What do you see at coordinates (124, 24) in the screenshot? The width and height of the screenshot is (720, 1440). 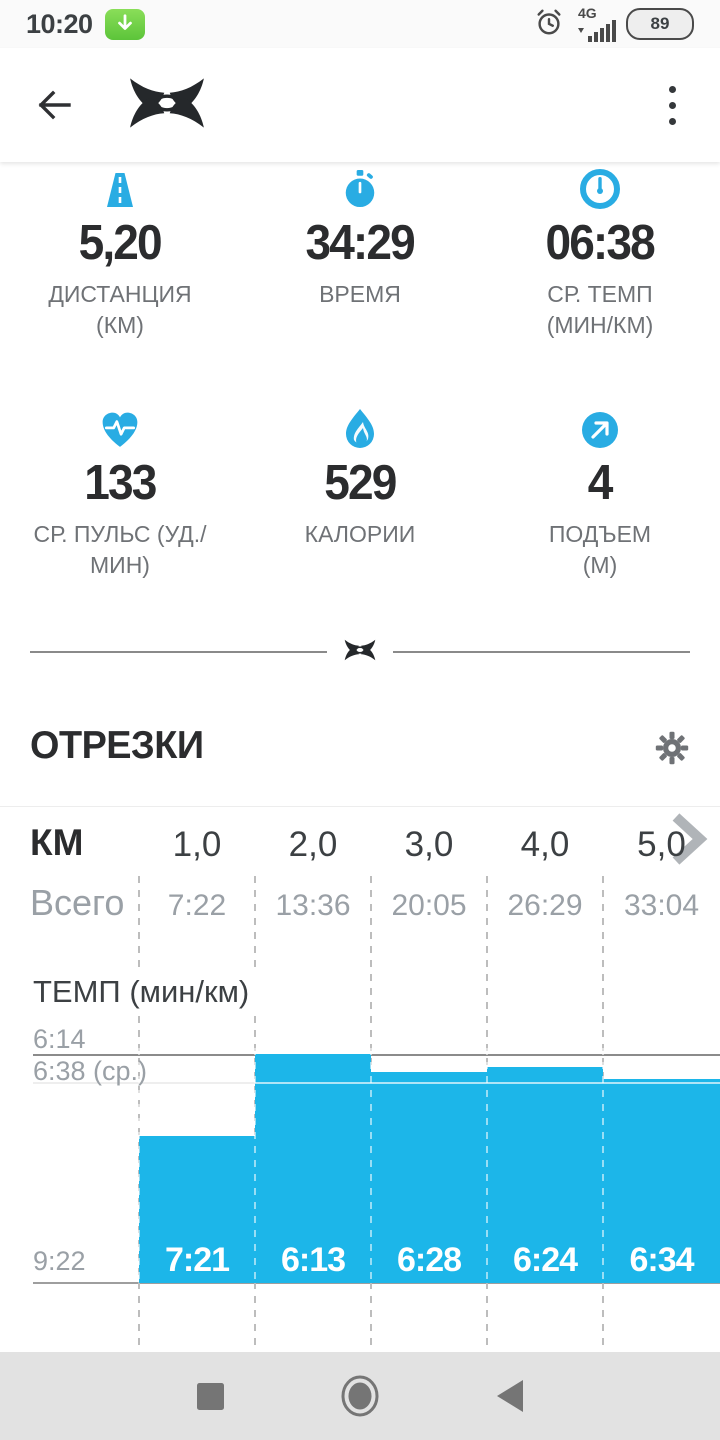 I see `download-icon` at bounding box center [124, 24].